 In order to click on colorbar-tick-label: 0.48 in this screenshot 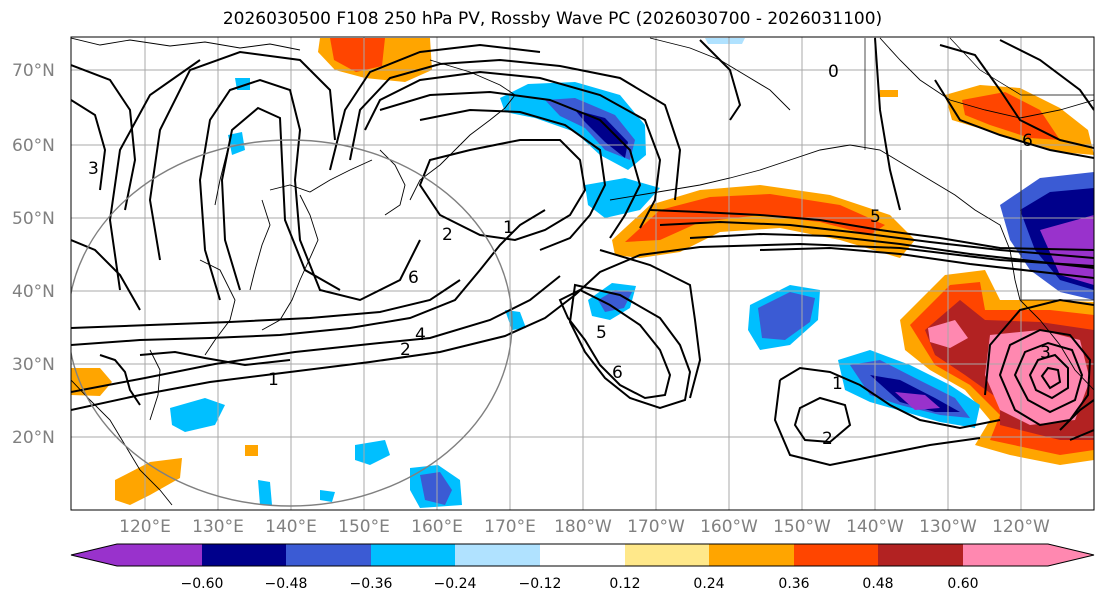, I will do `click(878, 584)`.